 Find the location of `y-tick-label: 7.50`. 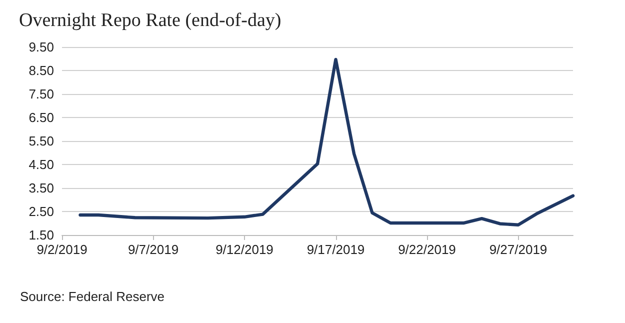

y-tick-label: 7.50 is located at coordinates (41, 94).